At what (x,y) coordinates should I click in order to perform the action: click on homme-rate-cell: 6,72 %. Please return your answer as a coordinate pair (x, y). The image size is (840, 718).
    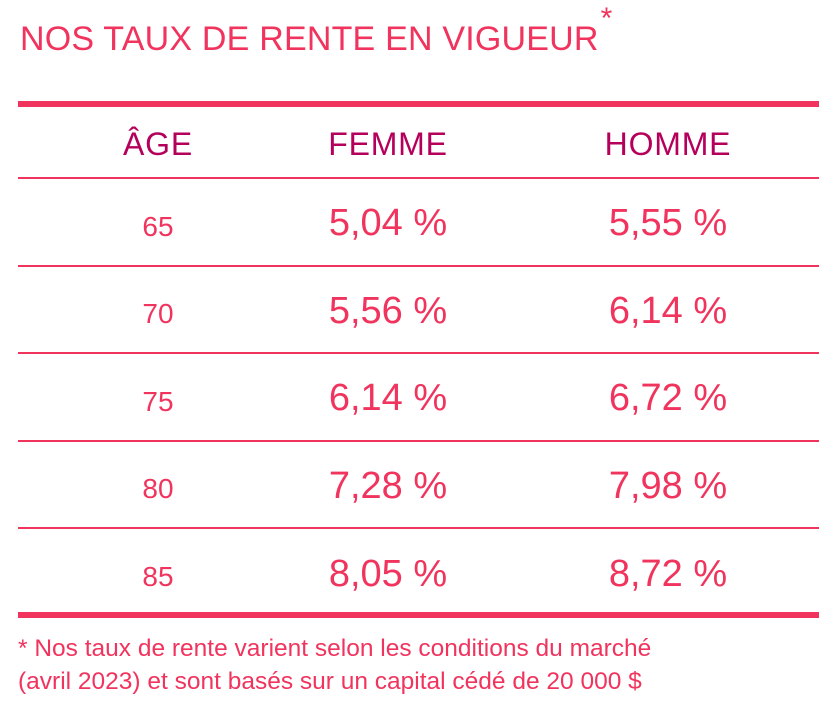
    Looking at the image, I should click on (668, 398).